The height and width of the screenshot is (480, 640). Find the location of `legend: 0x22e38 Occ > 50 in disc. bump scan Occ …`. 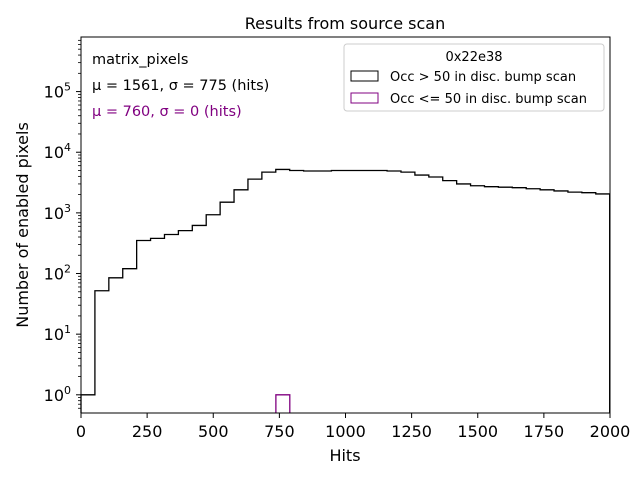

legend: 0x22e38 Occ > 50 in disc. bump scan Occ … is located at coordinates (474, 77).